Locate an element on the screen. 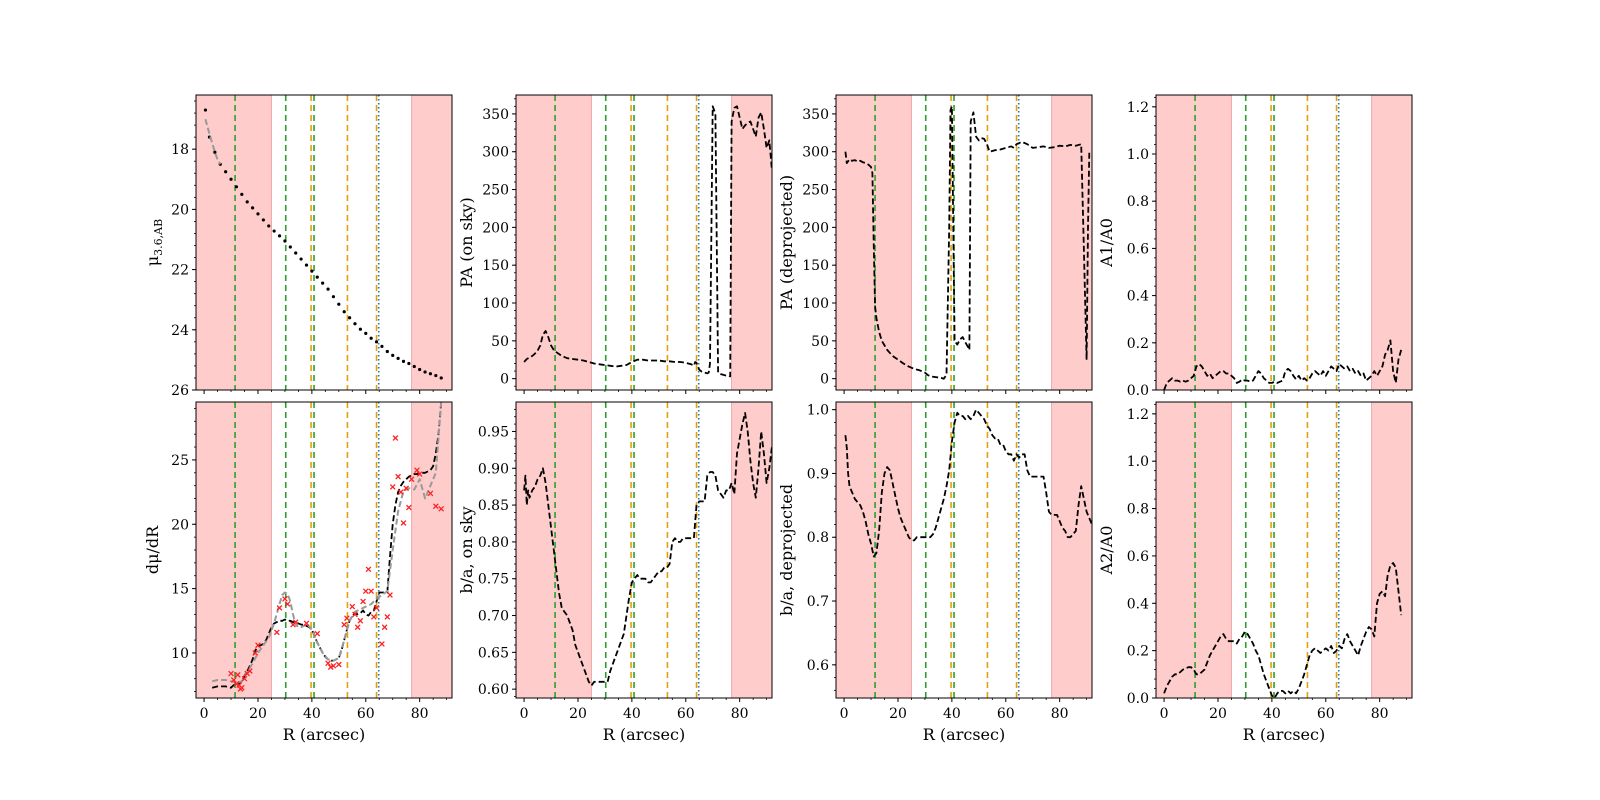  axes-frame is located at coordinates (1284, 242).